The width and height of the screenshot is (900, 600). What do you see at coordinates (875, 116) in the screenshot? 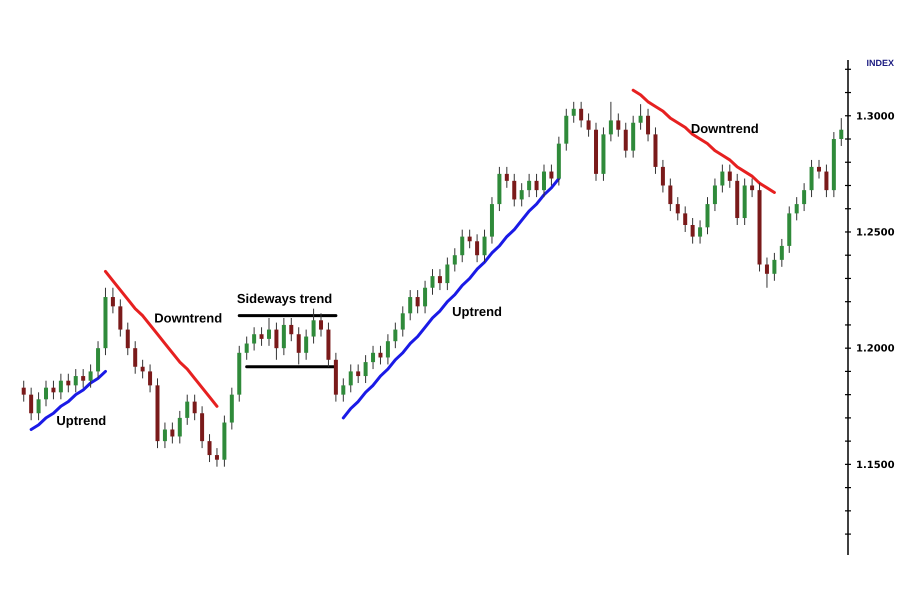
I see `y-tick-label: 1.3000` at bounding box center [875, 116].